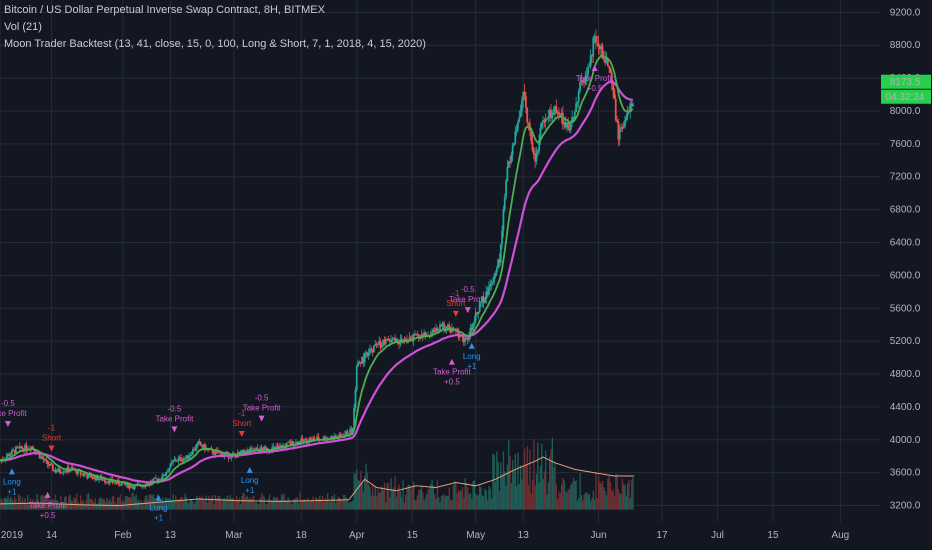  I want to click on signal-label: Long, so click(159, 508).